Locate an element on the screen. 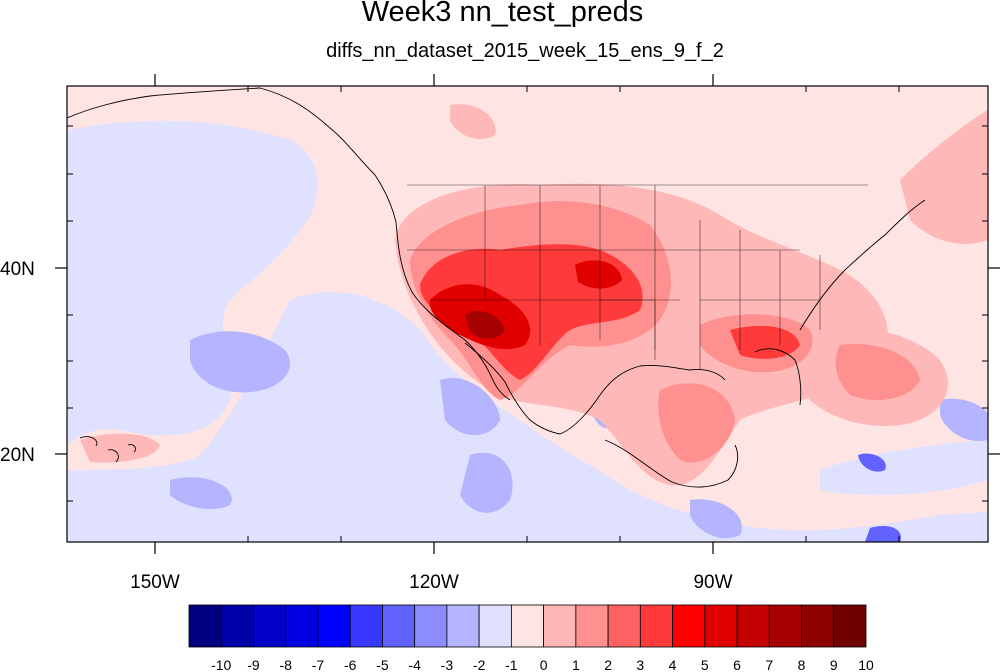 The image size is (1005, 672). lat-label-40n: 40N is located at coordinates (17, 269).